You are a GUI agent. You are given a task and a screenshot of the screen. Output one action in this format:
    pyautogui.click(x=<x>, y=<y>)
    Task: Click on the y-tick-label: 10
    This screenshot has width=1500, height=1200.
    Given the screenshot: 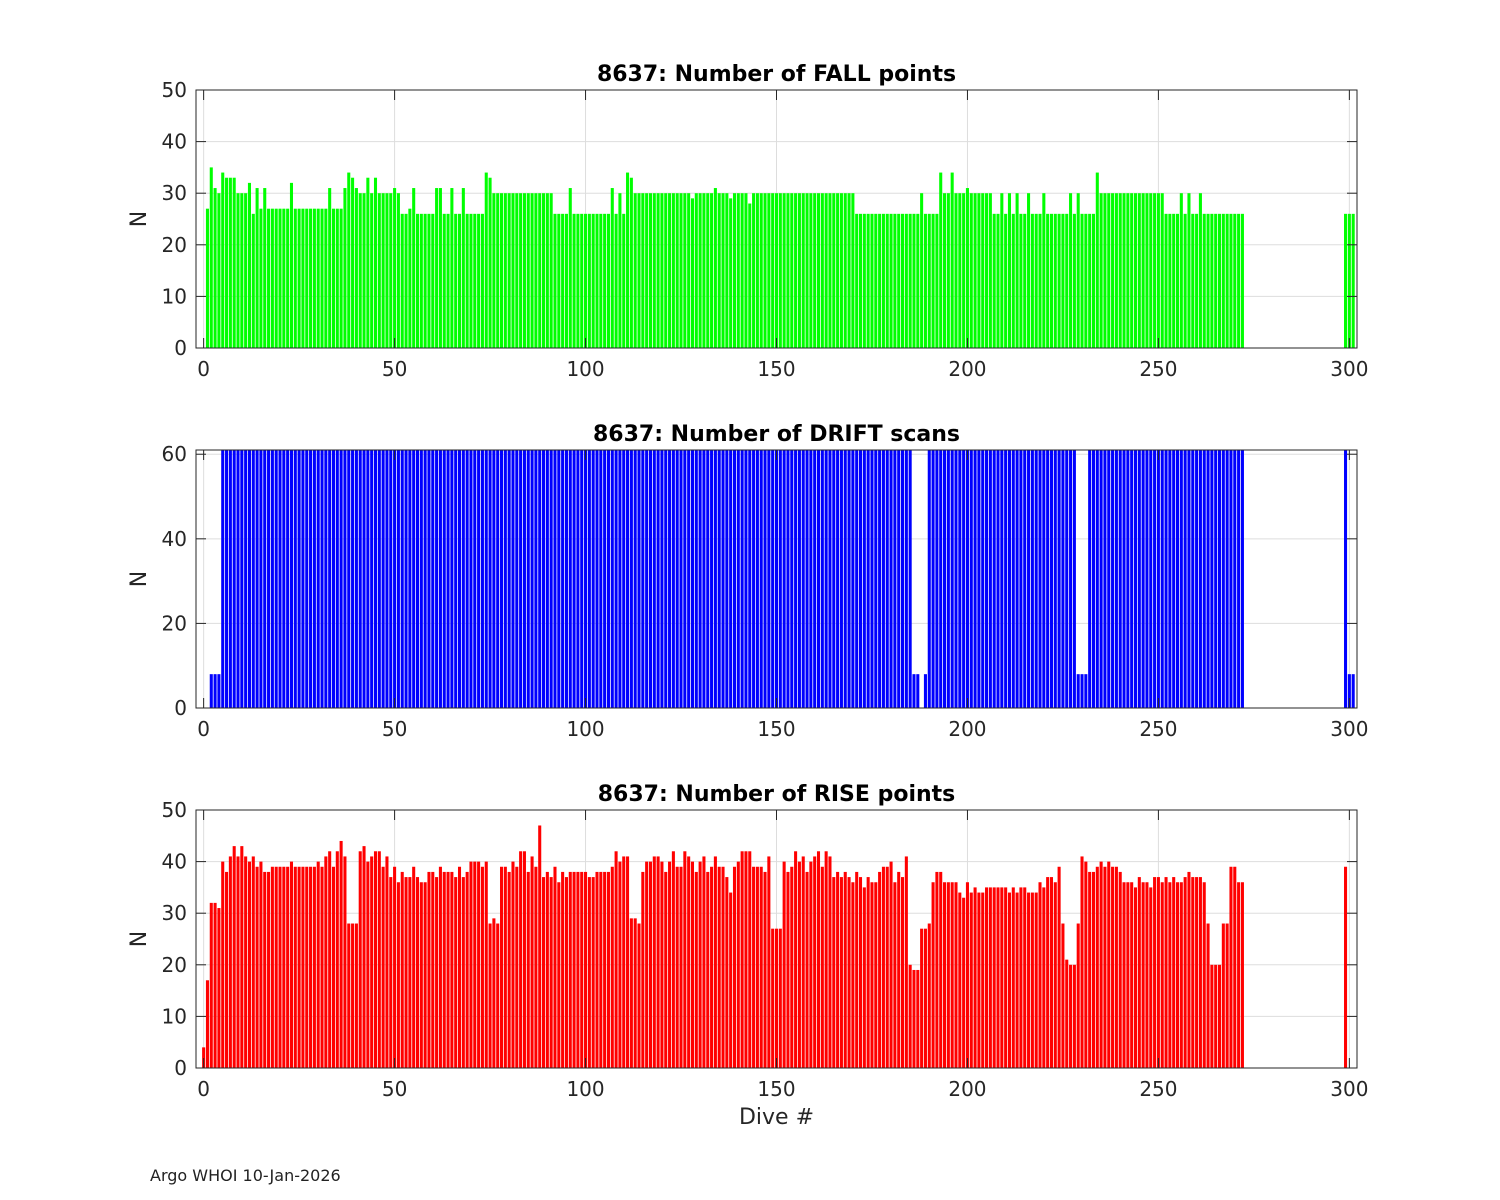 What is the action you would take?
    pyautogui.click(x=174, y=296)
    